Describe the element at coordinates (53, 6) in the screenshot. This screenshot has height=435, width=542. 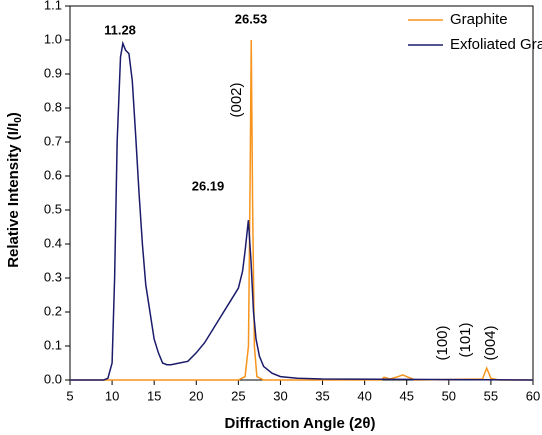
I see `y-tick-label: 1.1` at that location.